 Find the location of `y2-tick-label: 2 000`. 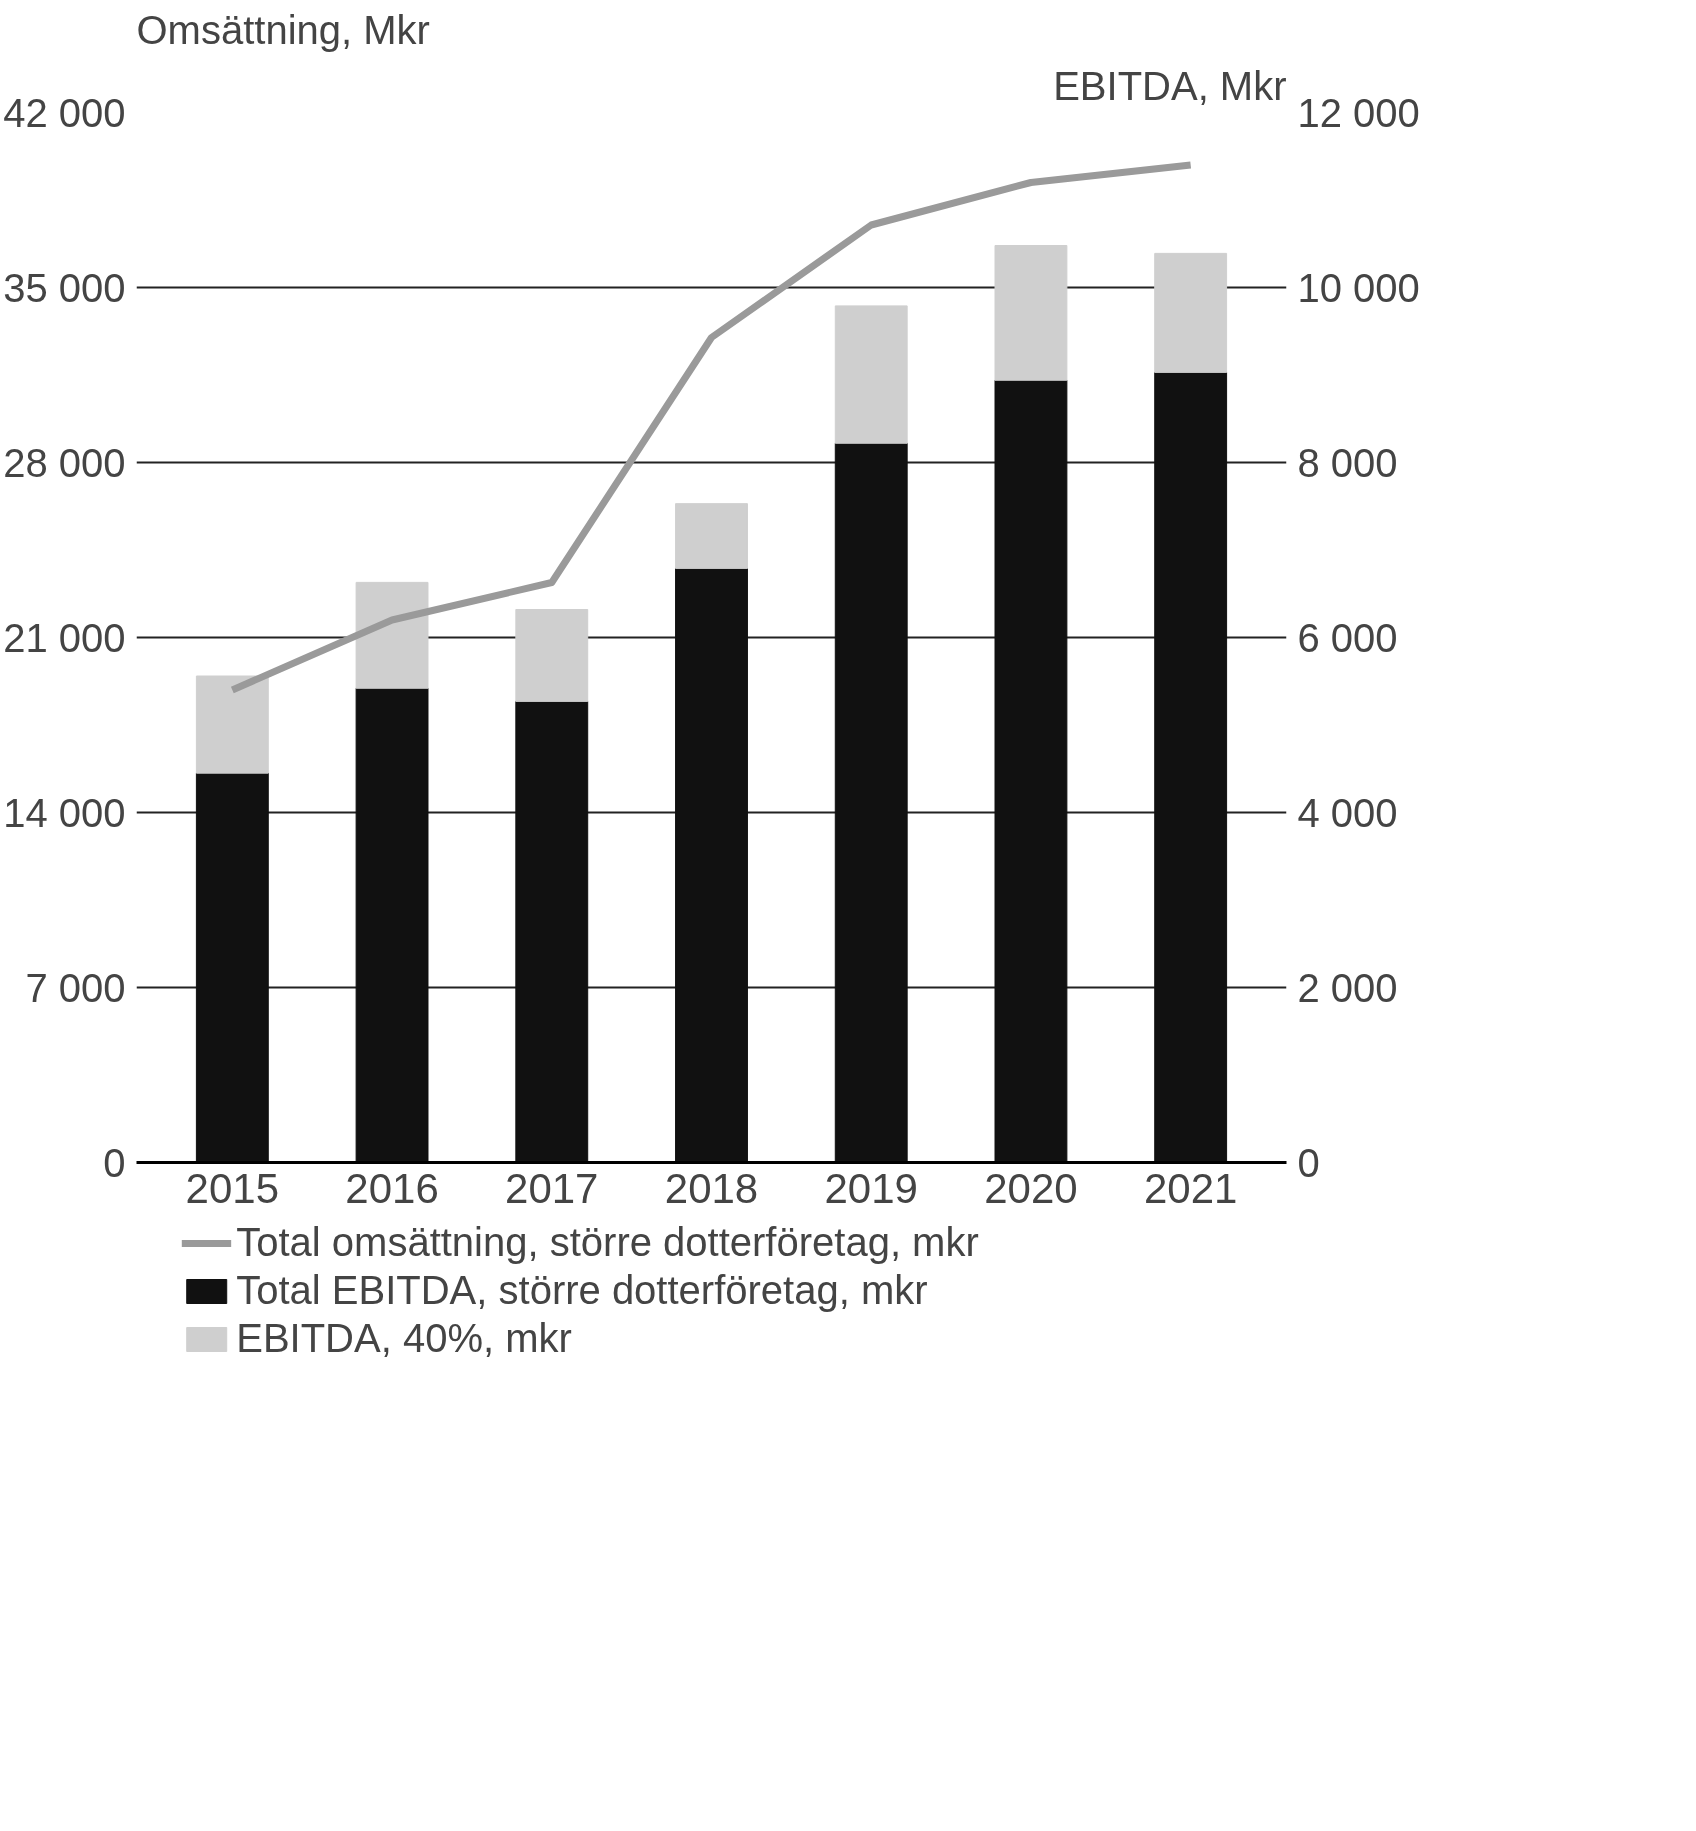

y2-tick-label: 2 000 is located at coordinates (1347, 987).